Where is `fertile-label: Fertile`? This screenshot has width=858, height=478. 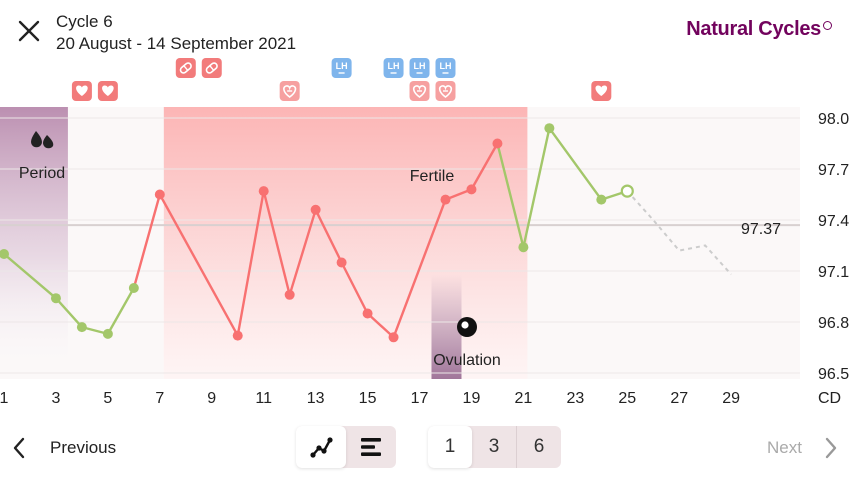 fertile-label: Fertile is located at coordinates (432, 176).